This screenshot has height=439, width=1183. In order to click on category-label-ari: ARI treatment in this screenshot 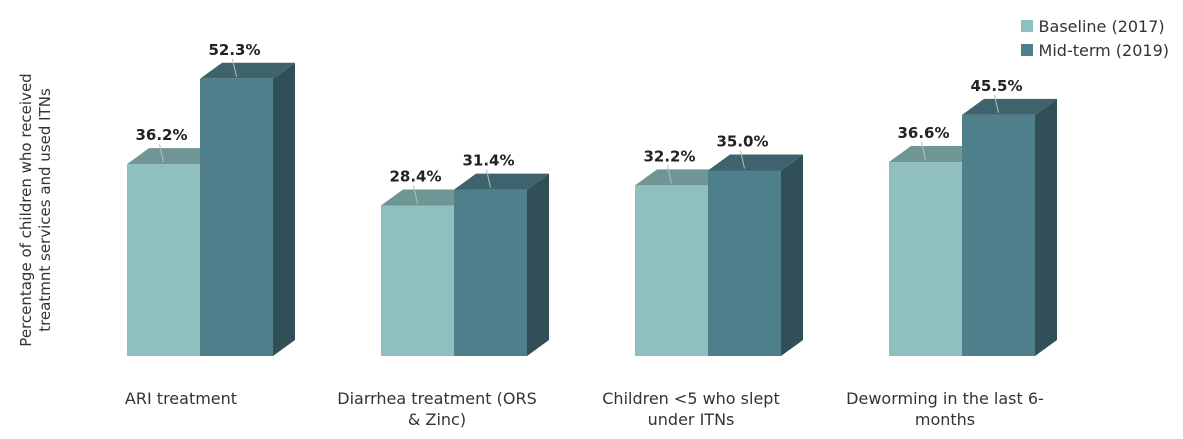, I will do `click(181, 398)`.